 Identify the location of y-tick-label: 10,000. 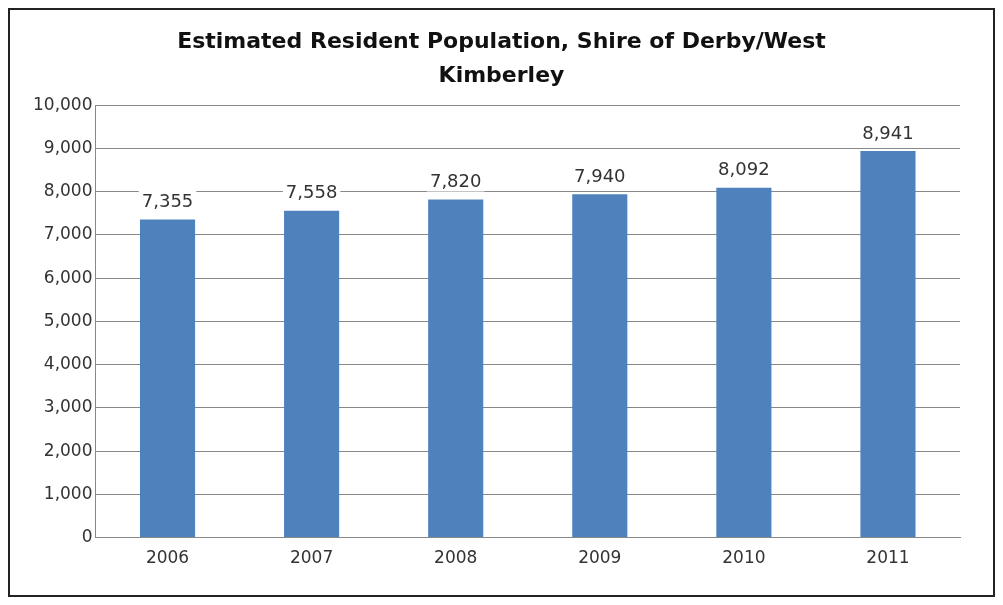
(63, 103).